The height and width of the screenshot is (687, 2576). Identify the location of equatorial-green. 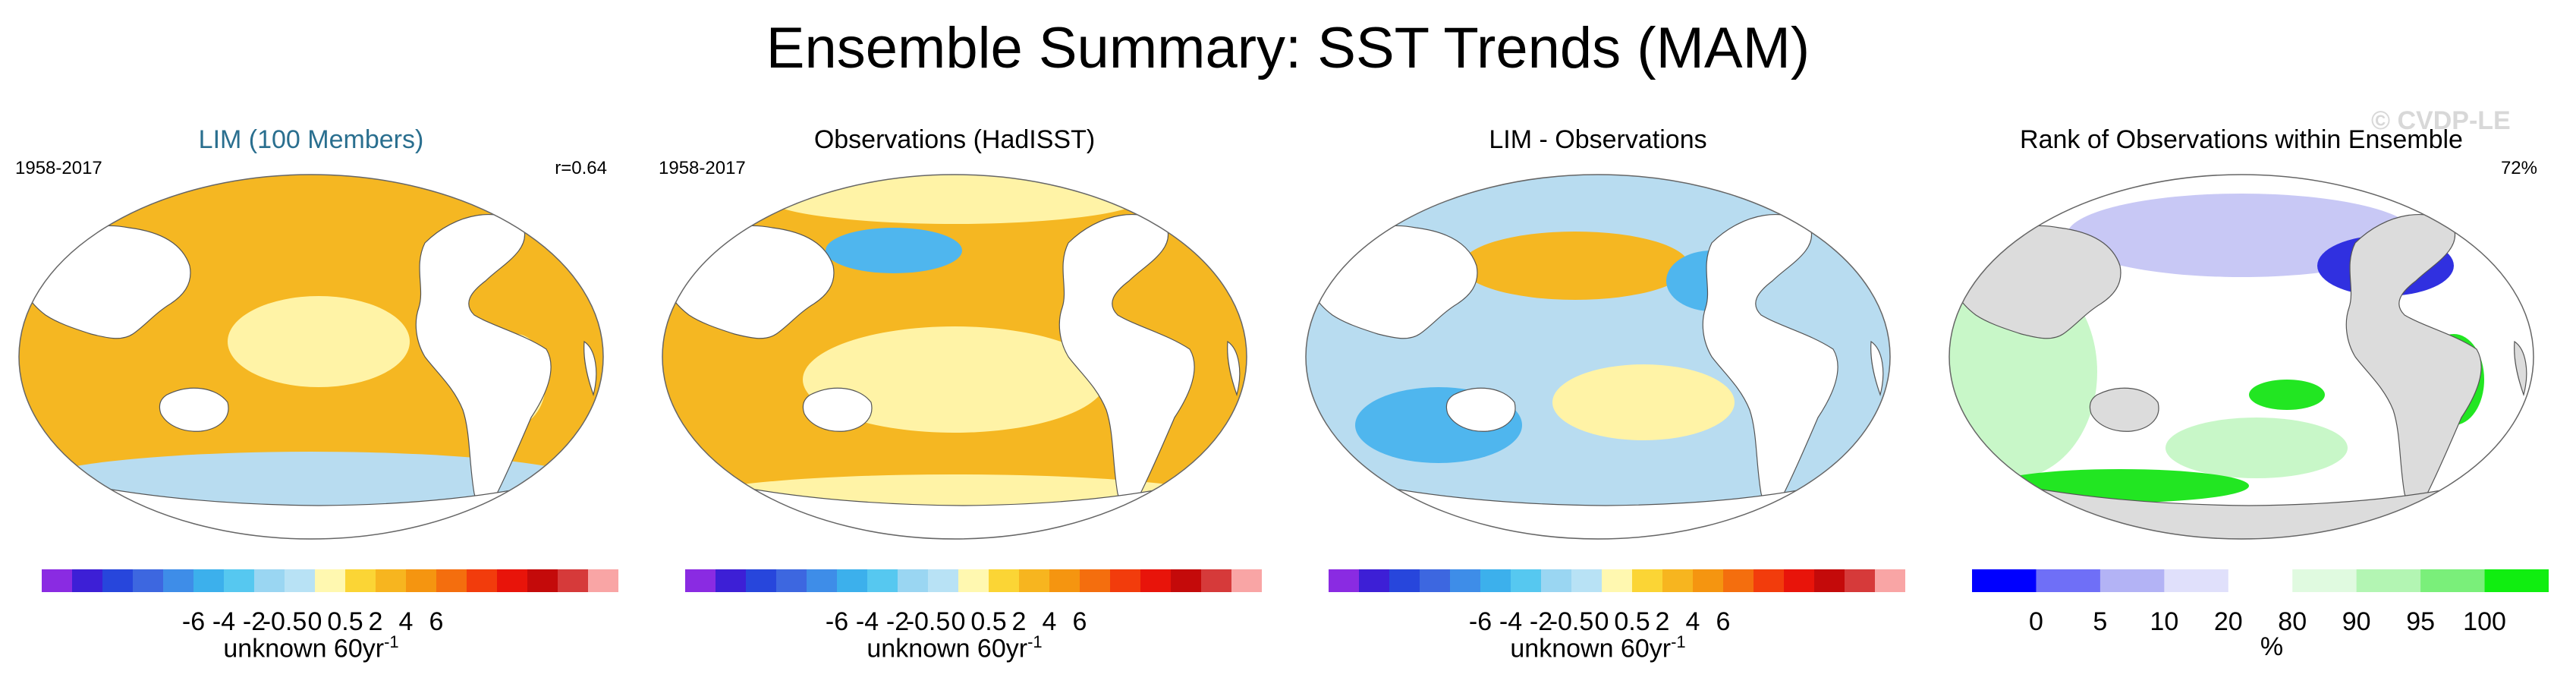
(2287, 395).